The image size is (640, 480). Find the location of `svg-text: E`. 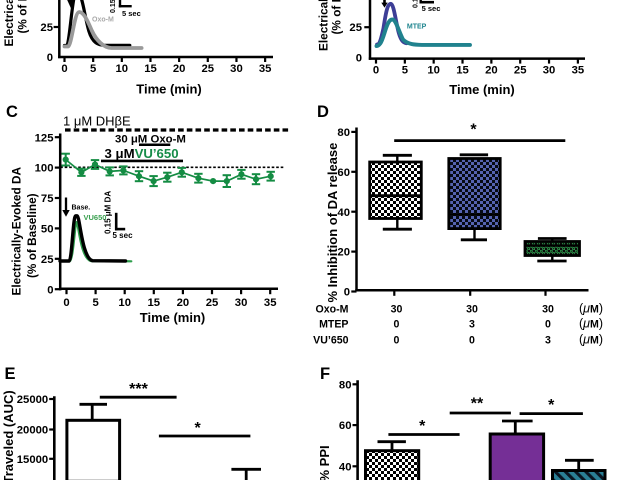

svg-text: E is located at coordinates (10, 374).